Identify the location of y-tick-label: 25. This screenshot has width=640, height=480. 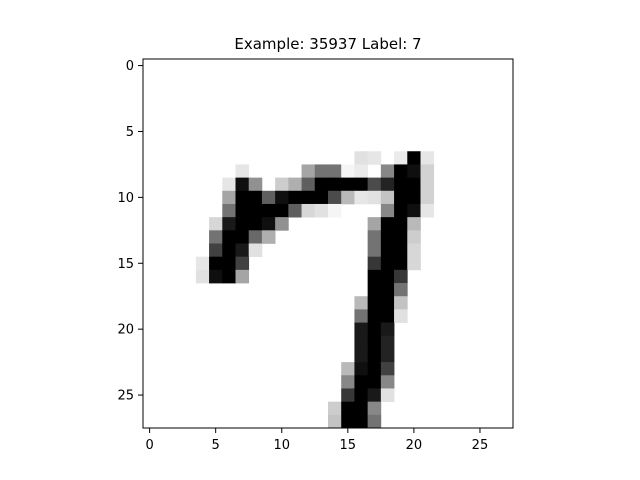
(125, 396).